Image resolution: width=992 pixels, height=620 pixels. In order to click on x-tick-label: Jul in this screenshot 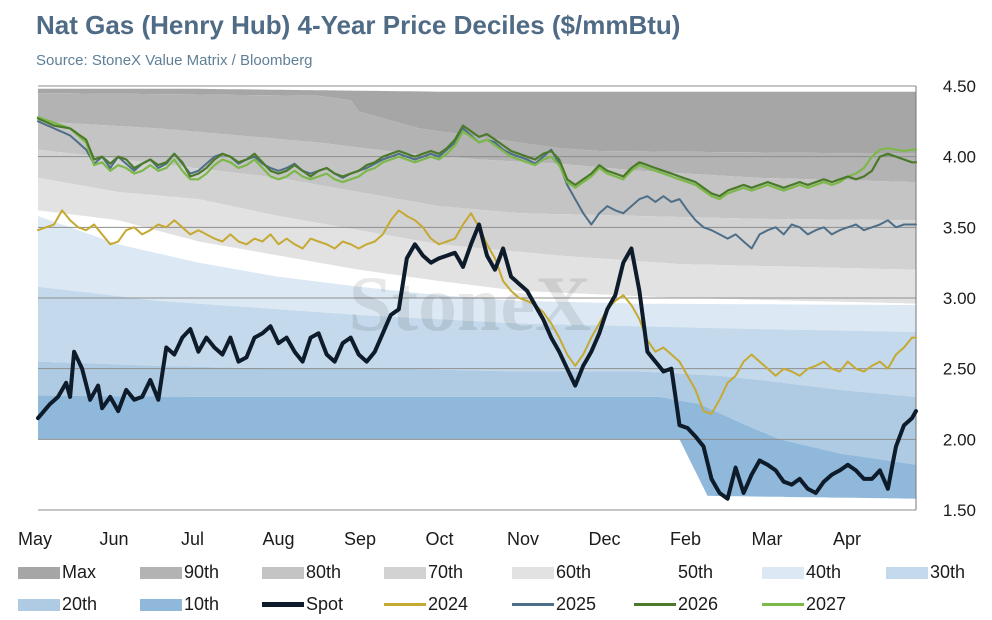, I will do `click(192, 539)`.